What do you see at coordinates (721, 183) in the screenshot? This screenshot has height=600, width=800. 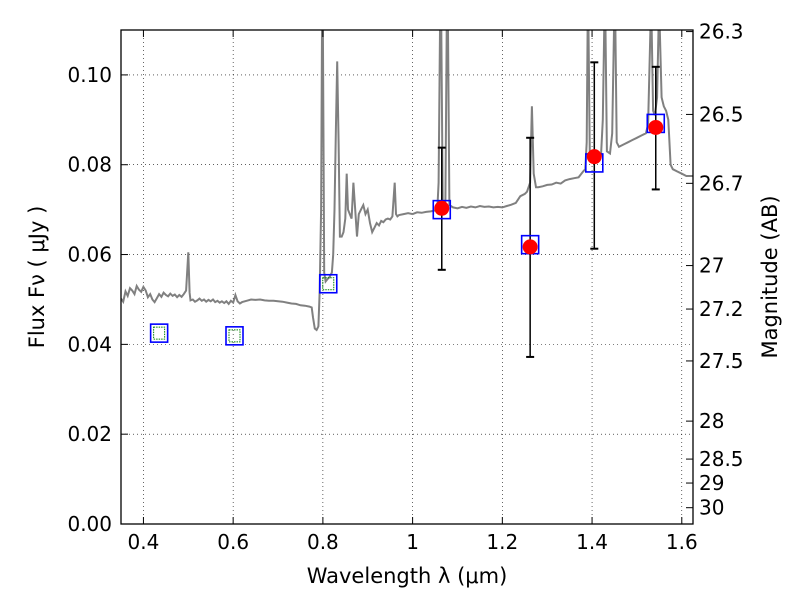 I see `y2-tick-label: 26.7` at bounding box center [721, 183].